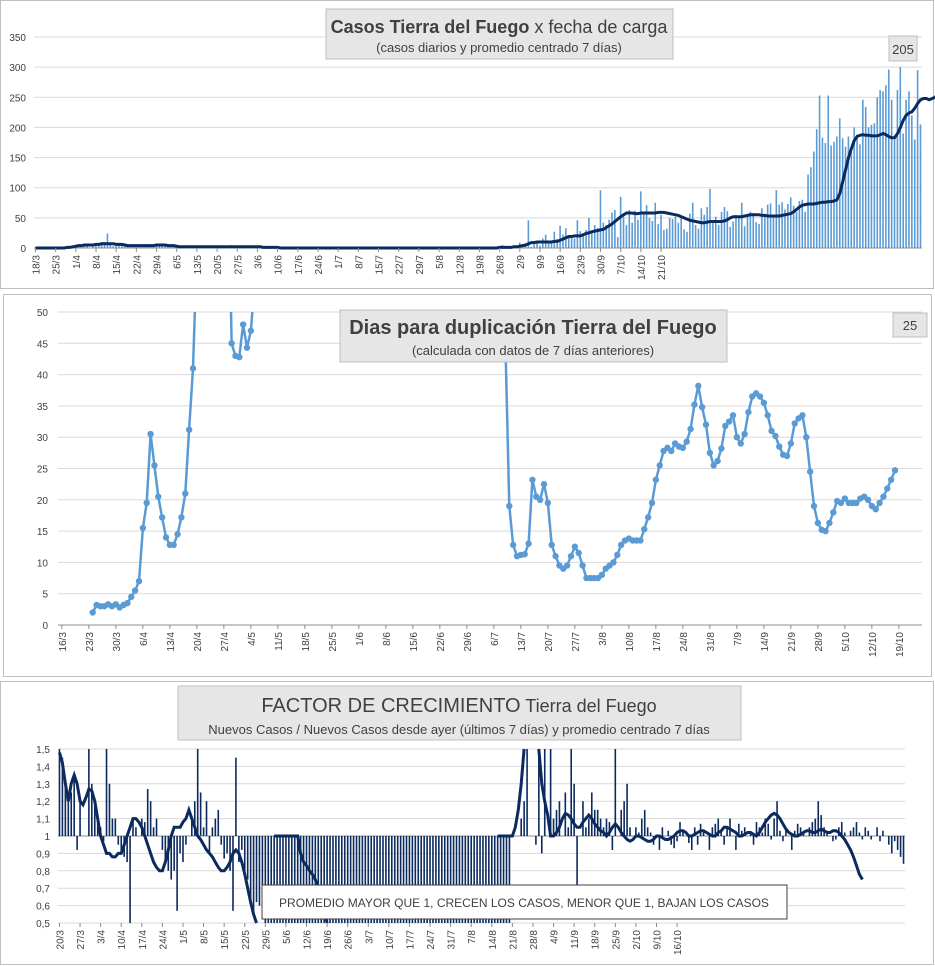 This screenshot has width=935, height=966. I want to click on y-tick-label: 30, so click(43, 438).